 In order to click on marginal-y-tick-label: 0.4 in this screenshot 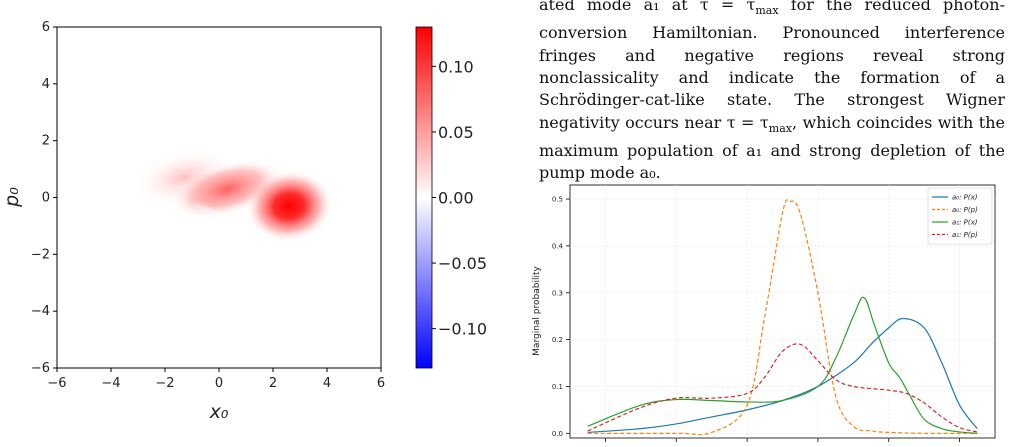, I will do `click(558, 246)`.